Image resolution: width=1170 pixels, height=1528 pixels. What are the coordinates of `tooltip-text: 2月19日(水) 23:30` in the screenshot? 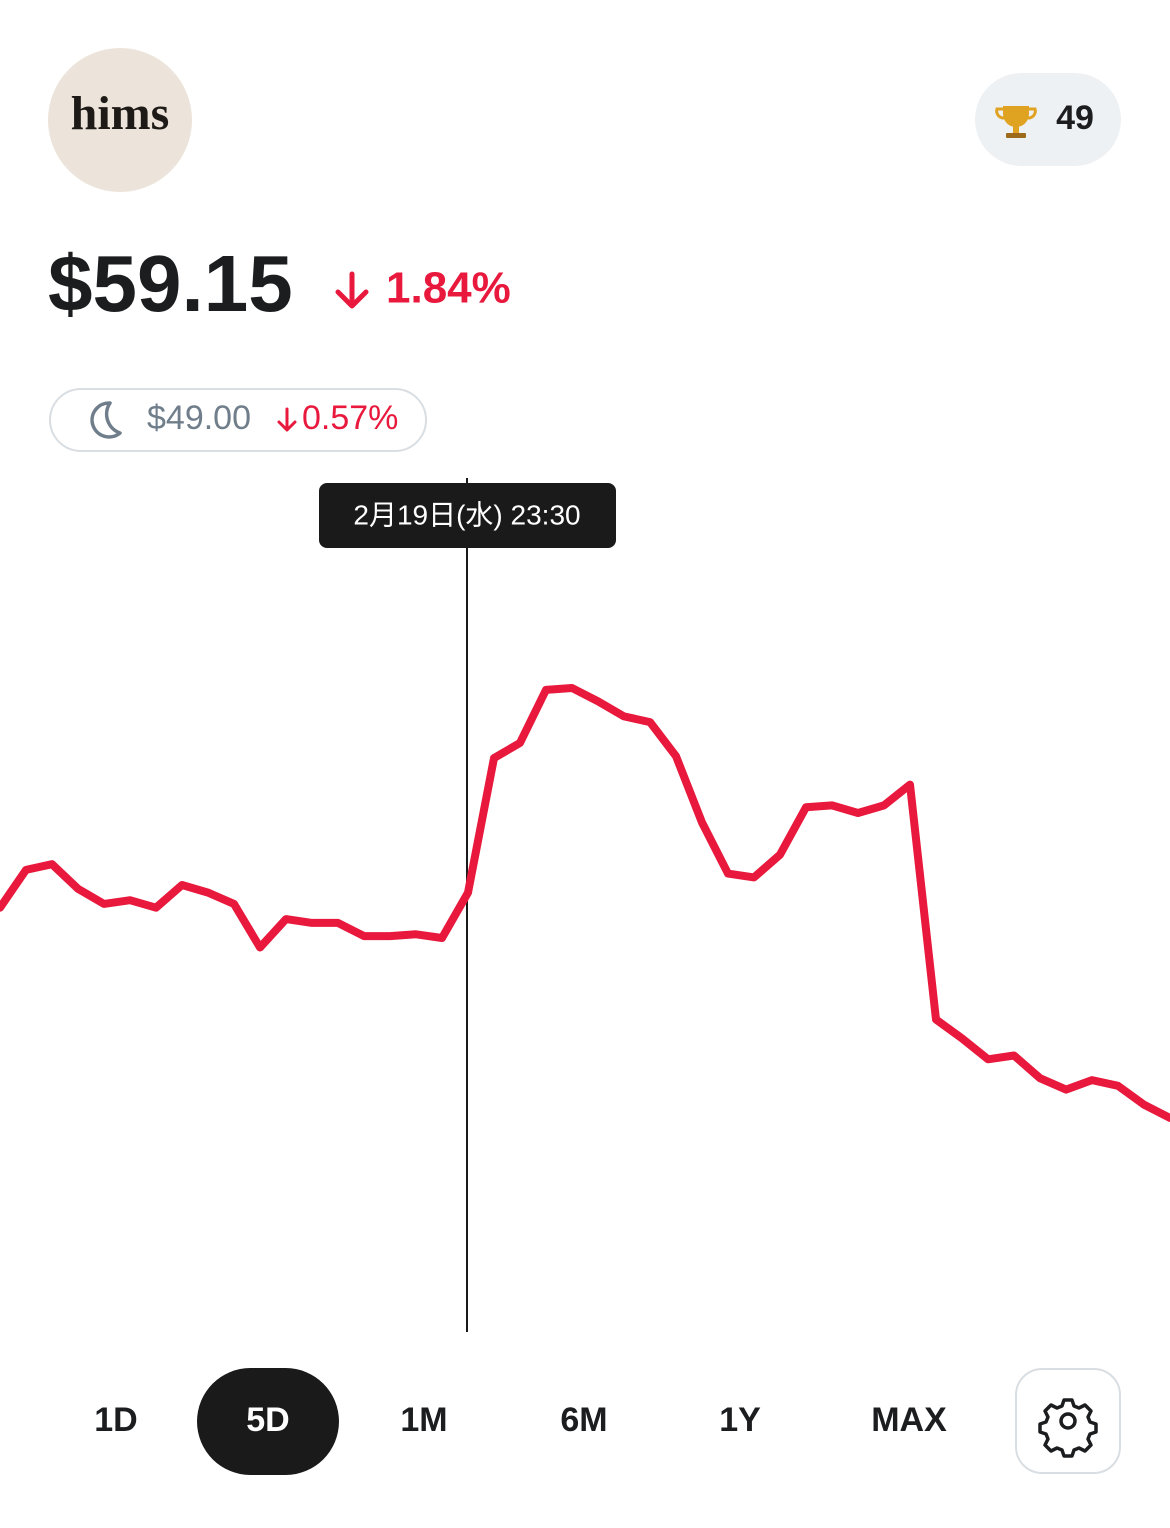 It's located at (466, 514).